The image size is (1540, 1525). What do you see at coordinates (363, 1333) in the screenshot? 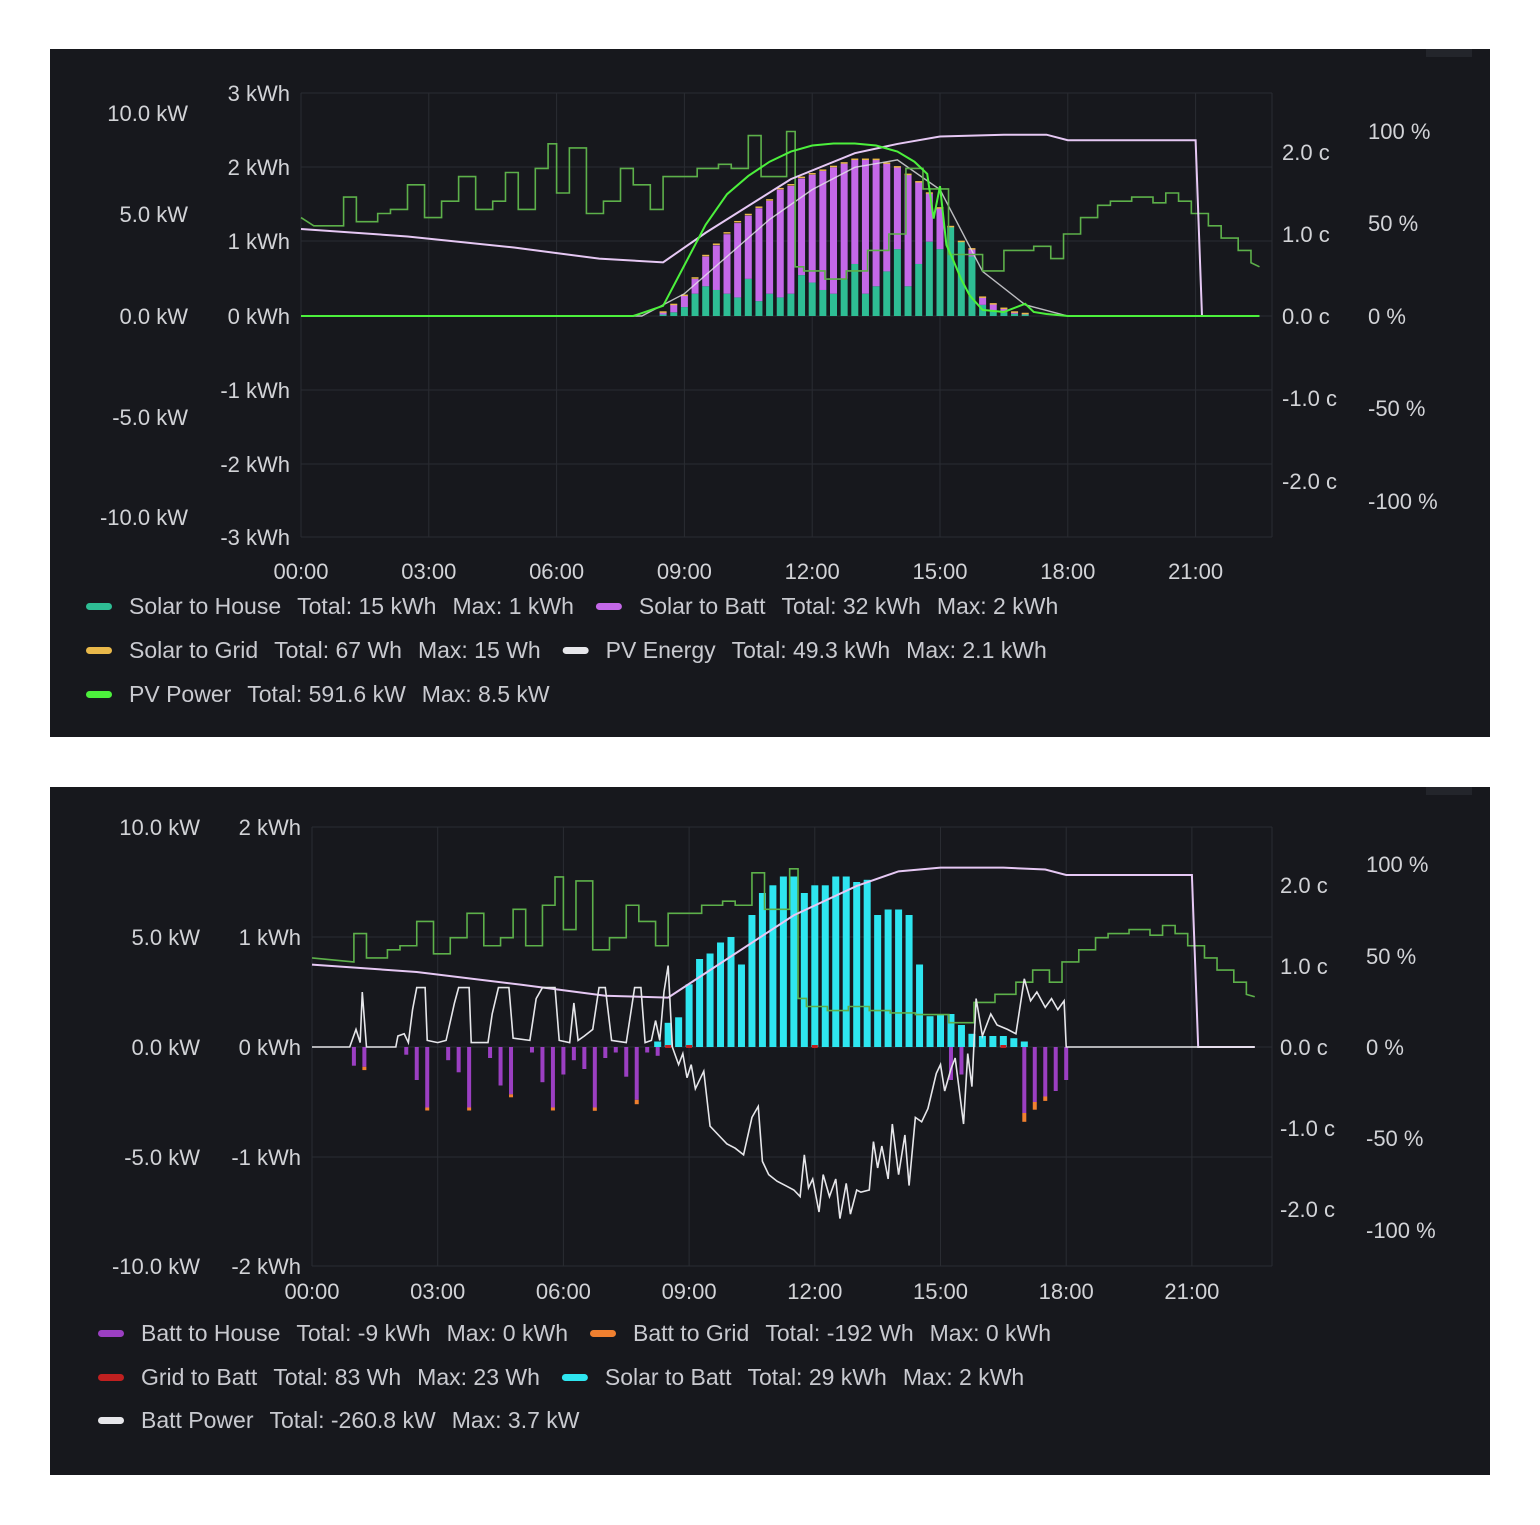
I see `legend-total: Total: -9 kWh` at bounding box center [363, 1333].